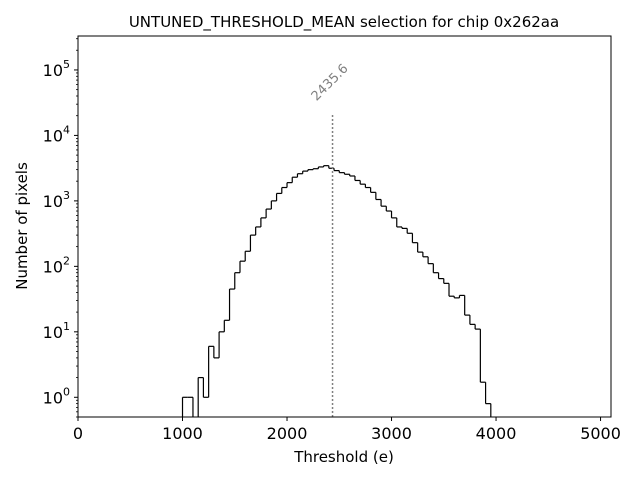 The width and height of the screenshot is (640, 480). What do you see at coordinates (600, 433) in the screenshot?
I see `x-tick-label: 5000` at bounding box center [600, 433].